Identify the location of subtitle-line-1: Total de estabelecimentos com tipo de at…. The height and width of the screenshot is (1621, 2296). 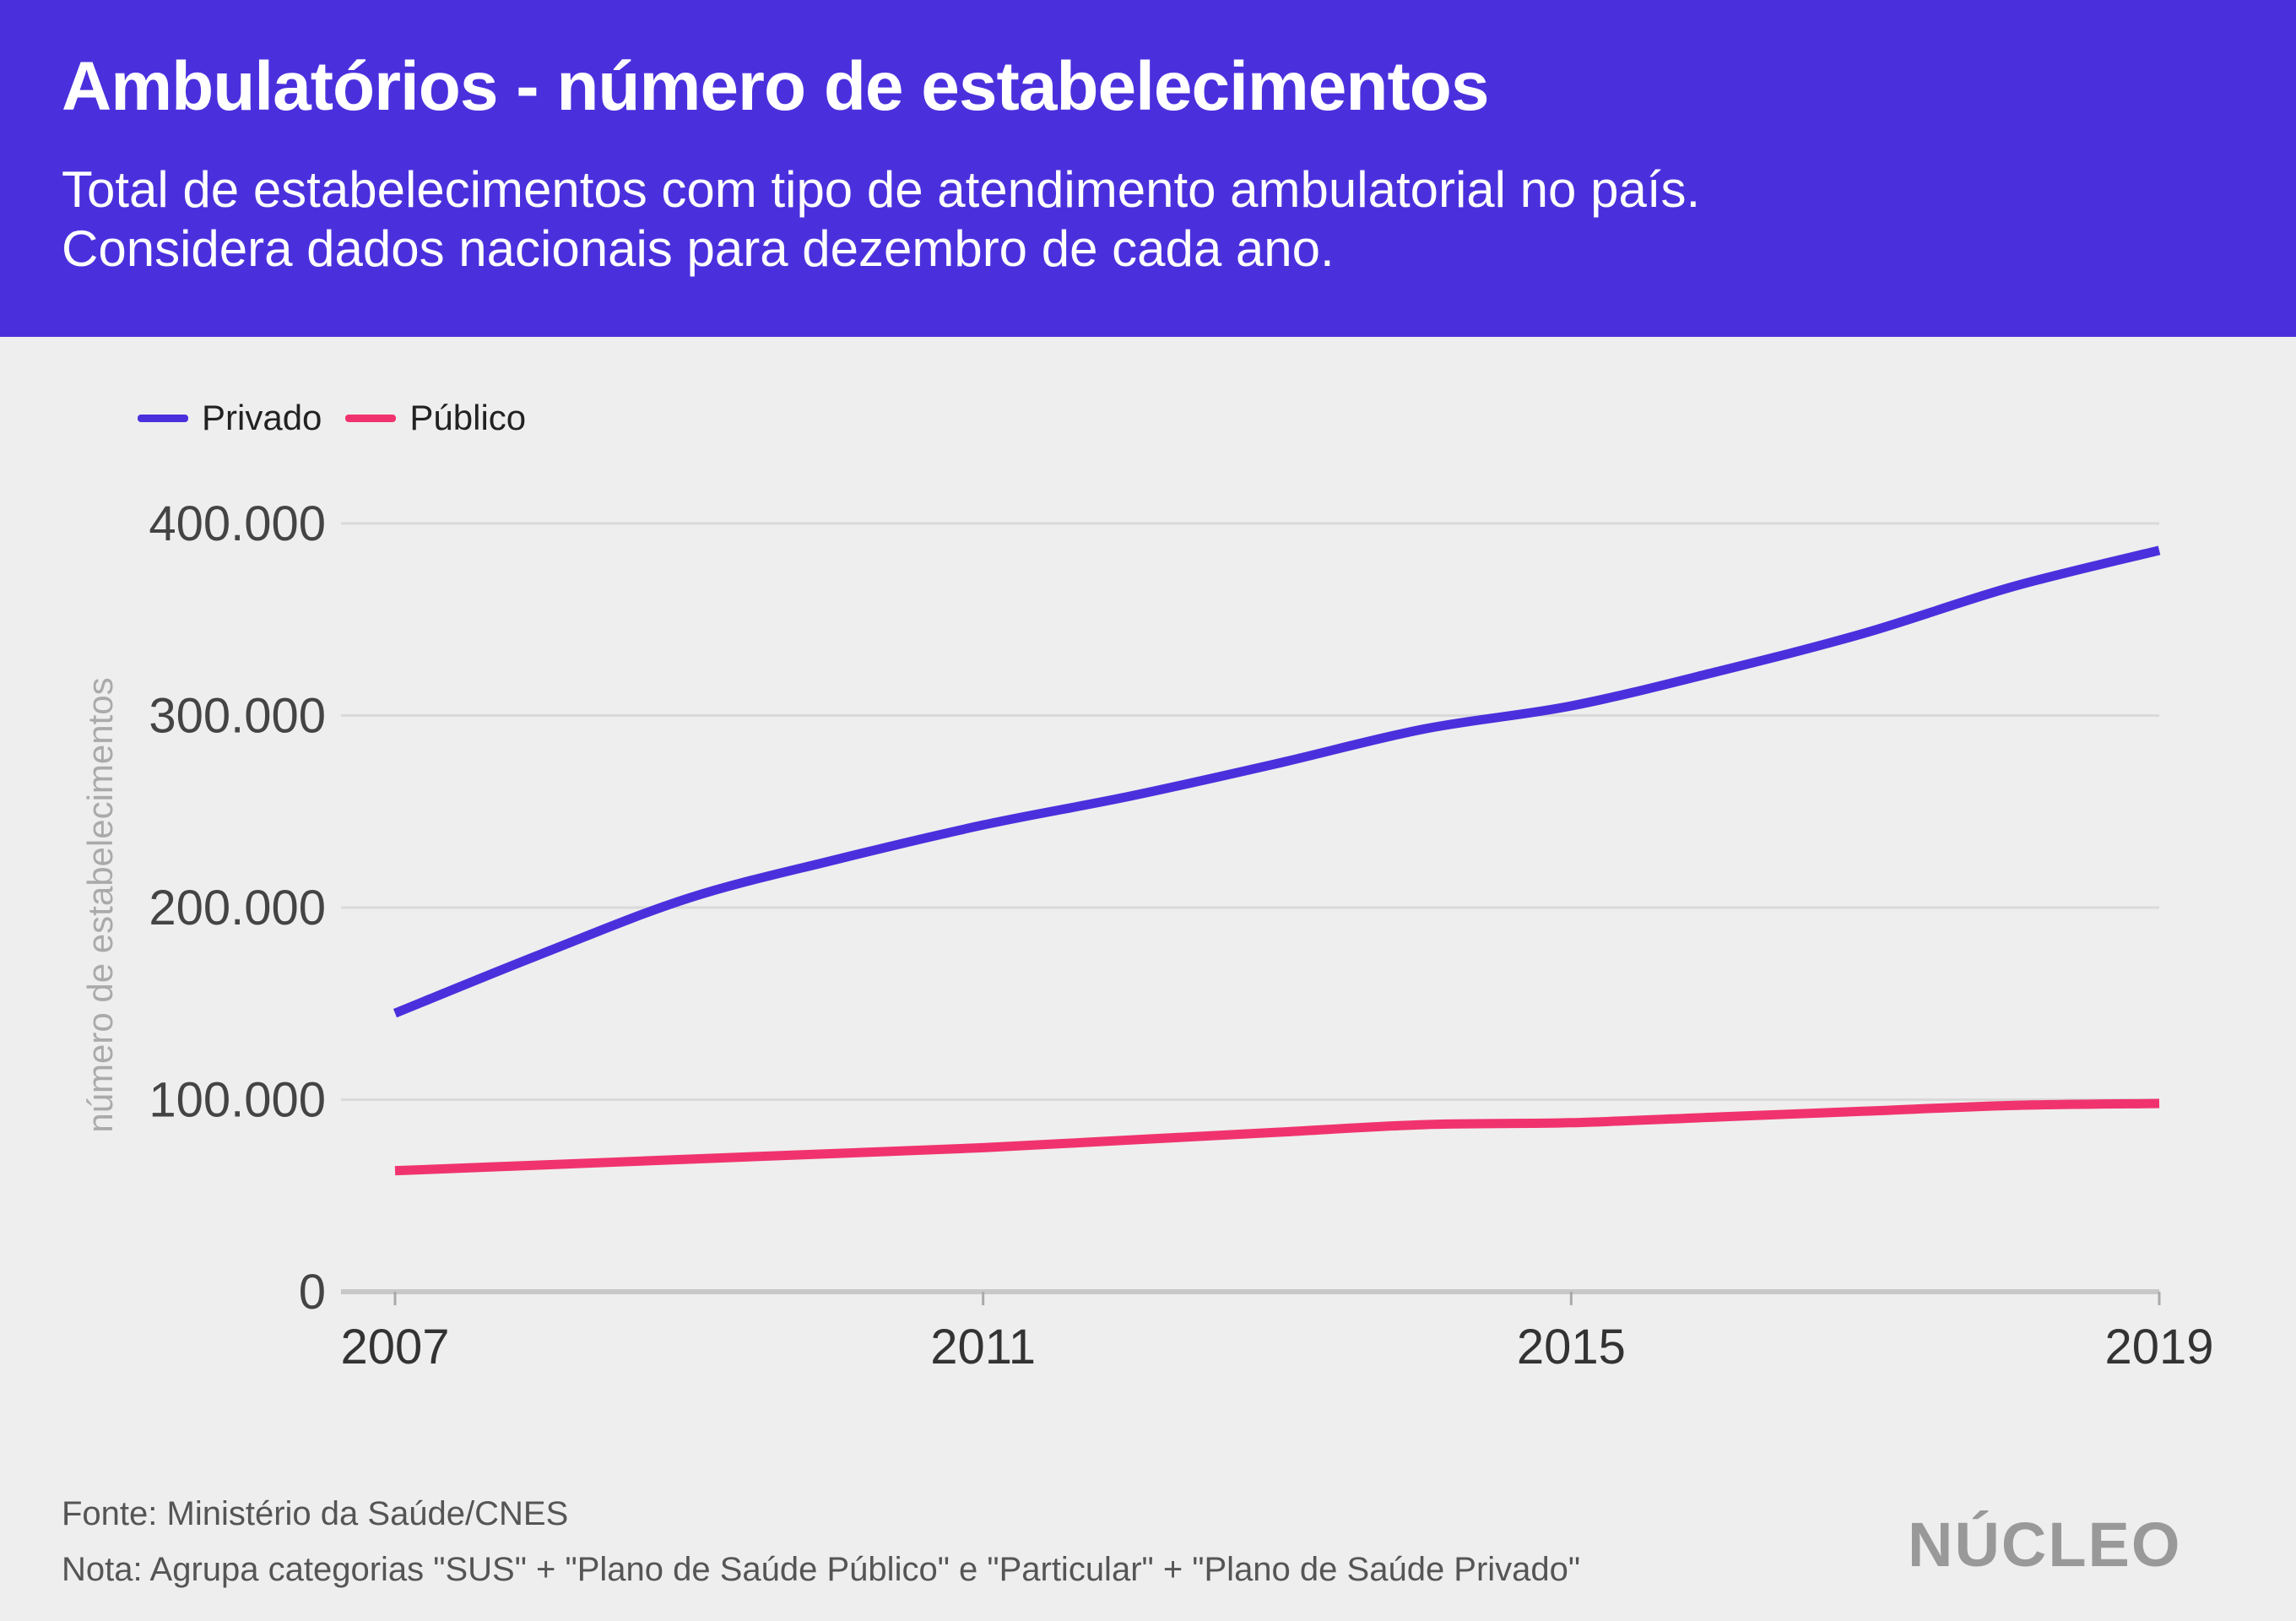
(881, 189).